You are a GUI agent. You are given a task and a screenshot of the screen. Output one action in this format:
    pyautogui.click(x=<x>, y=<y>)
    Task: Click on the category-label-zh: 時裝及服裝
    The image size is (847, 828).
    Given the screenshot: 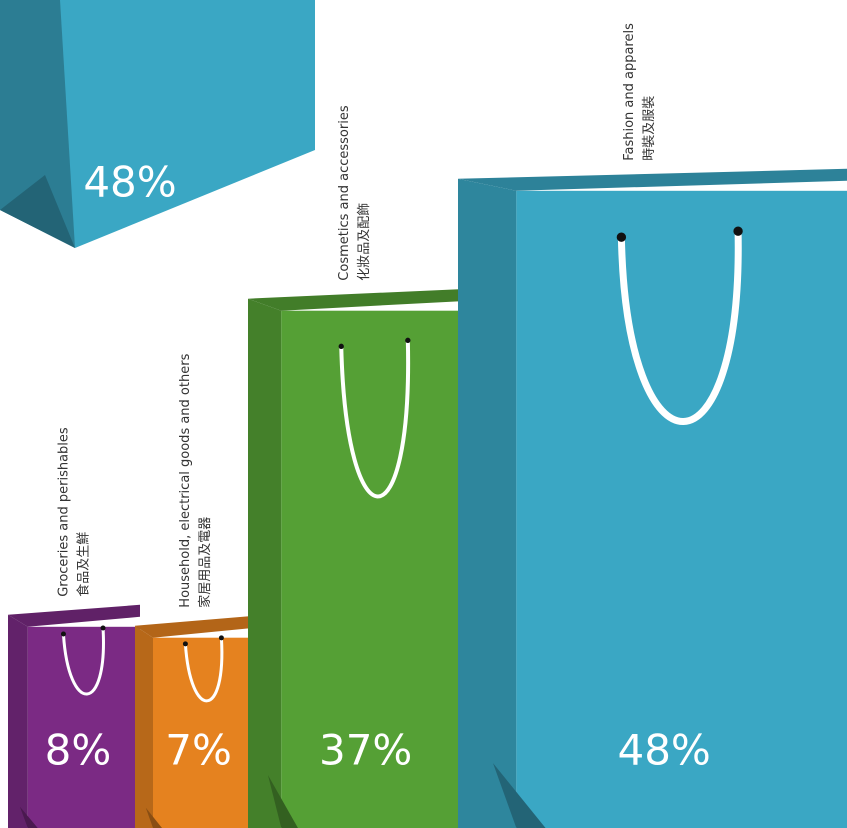 What is the action you would take?
    pyautogui.click(x=649, y=128)
    